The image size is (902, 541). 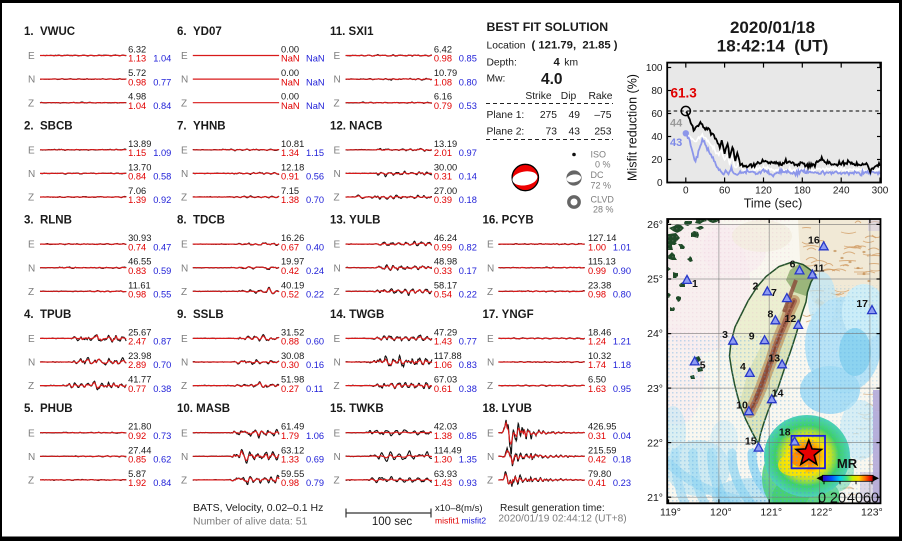 I want to click on svg-text: misfit2, so click(x=474, y=521).